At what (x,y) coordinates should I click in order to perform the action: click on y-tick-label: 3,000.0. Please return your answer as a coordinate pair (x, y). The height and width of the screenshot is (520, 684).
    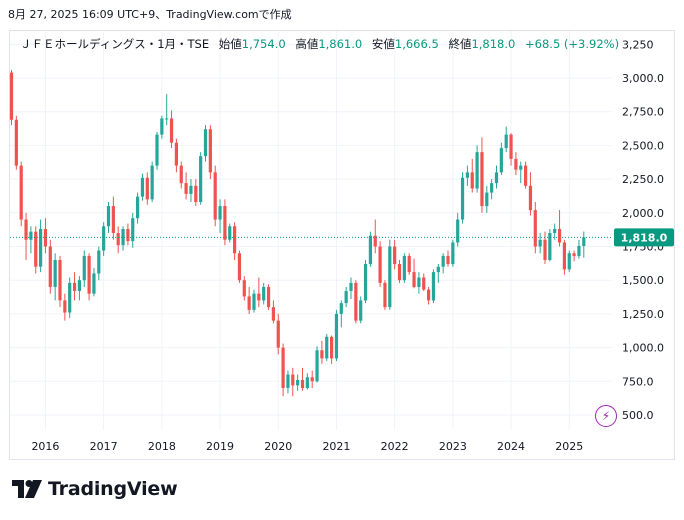
    Looking at the image, I should click on (643, 78).